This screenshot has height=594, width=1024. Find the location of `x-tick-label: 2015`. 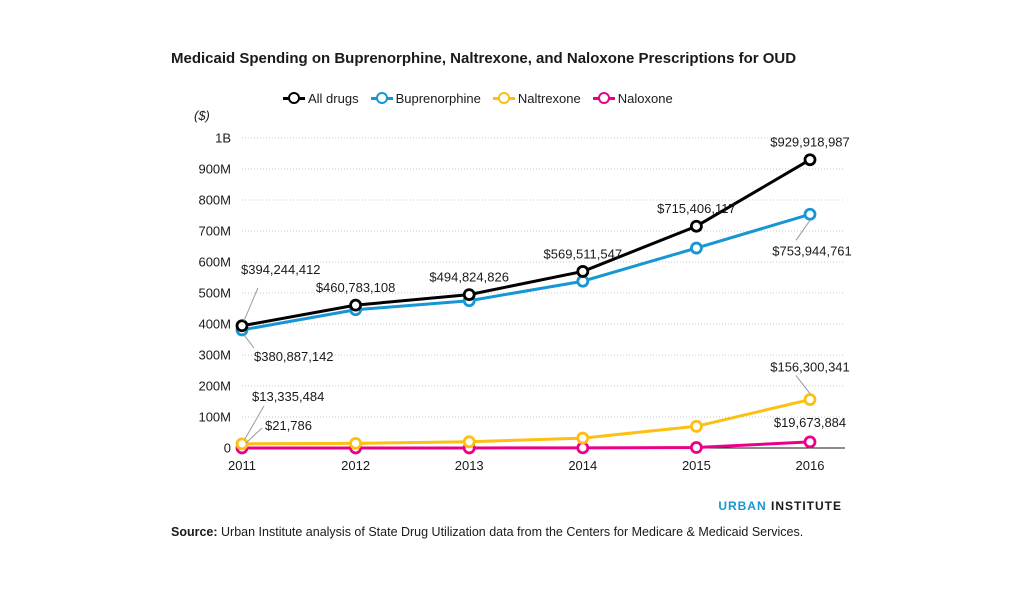

x-tick-label: 2015 is located at coordinates (696, 465).